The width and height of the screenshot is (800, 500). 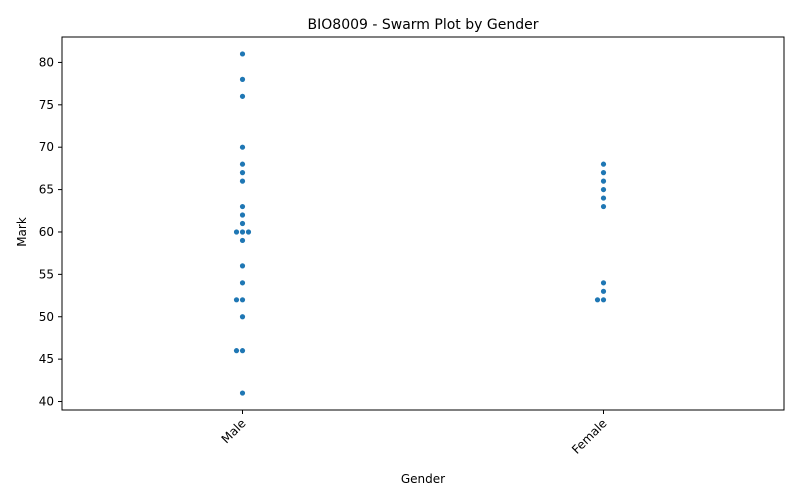 I want to click on y-tick-label: 70, so click(x=46, y=147).